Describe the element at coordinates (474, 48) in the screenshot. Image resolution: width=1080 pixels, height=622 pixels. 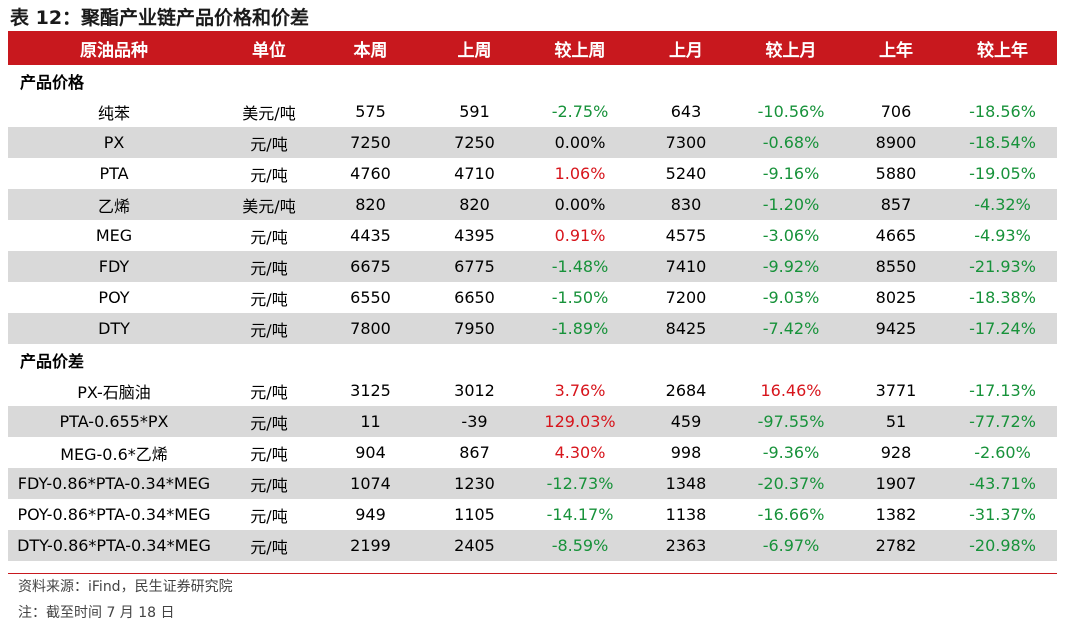
I see `header-last-week: 上周` at that location.